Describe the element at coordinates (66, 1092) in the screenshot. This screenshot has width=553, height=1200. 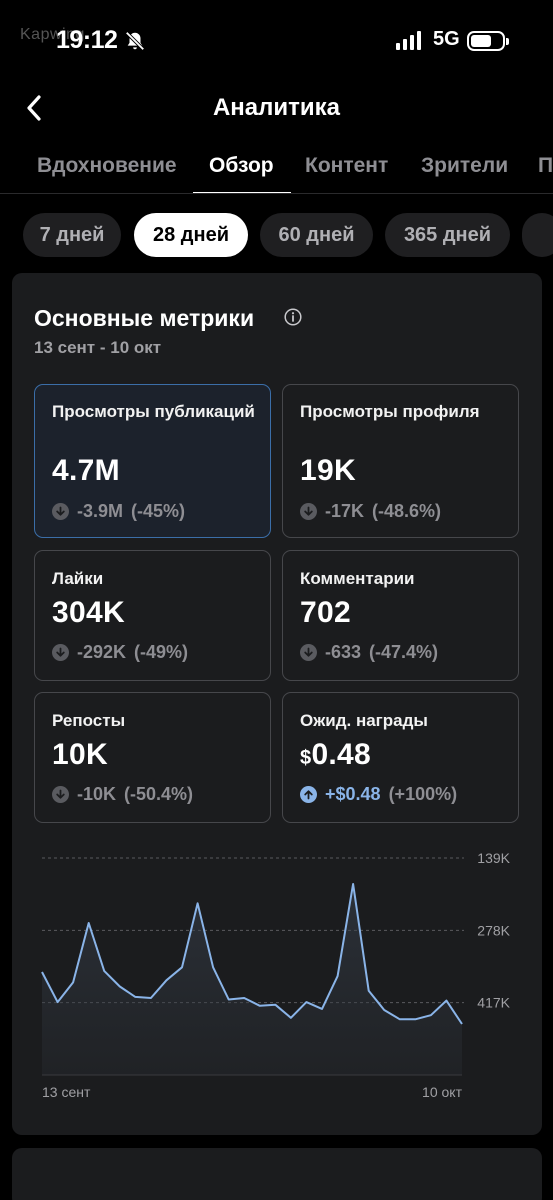
I see `x-tick-label: 13 сент` at that location.